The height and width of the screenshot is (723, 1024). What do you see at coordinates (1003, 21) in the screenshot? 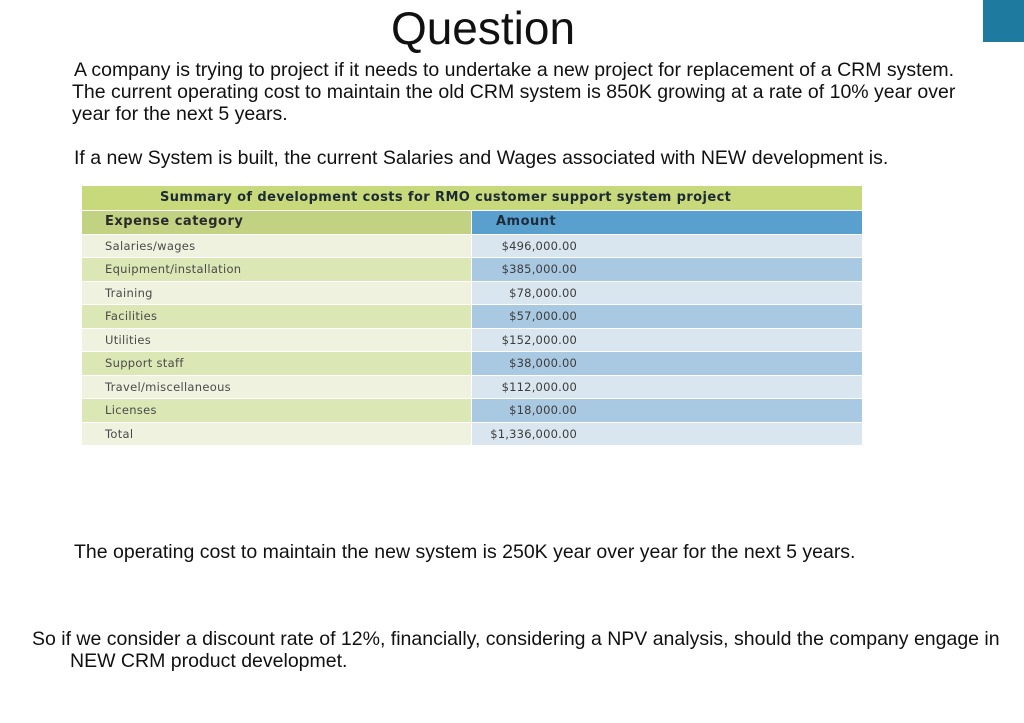
I see `corner-accent-block` at bounding box center [1003, 21].